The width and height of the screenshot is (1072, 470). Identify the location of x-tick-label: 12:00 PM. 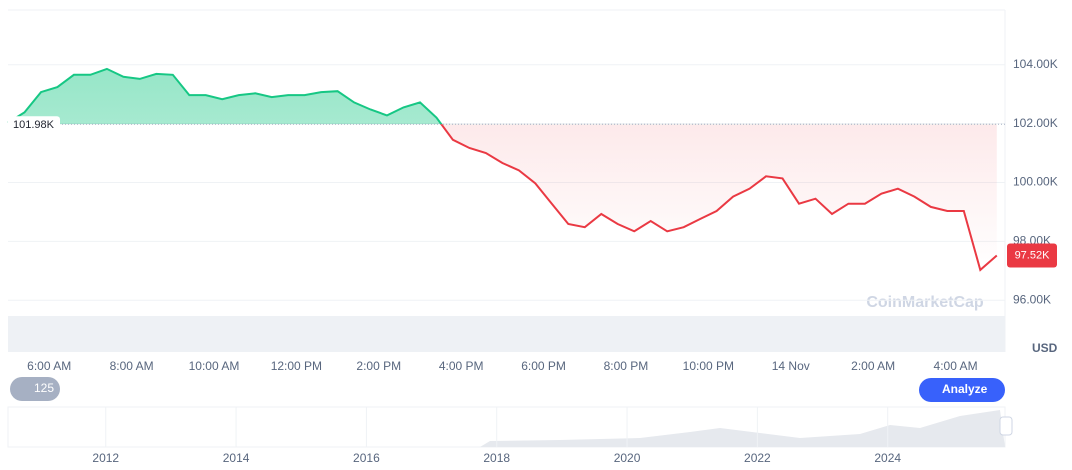
(296, 366).